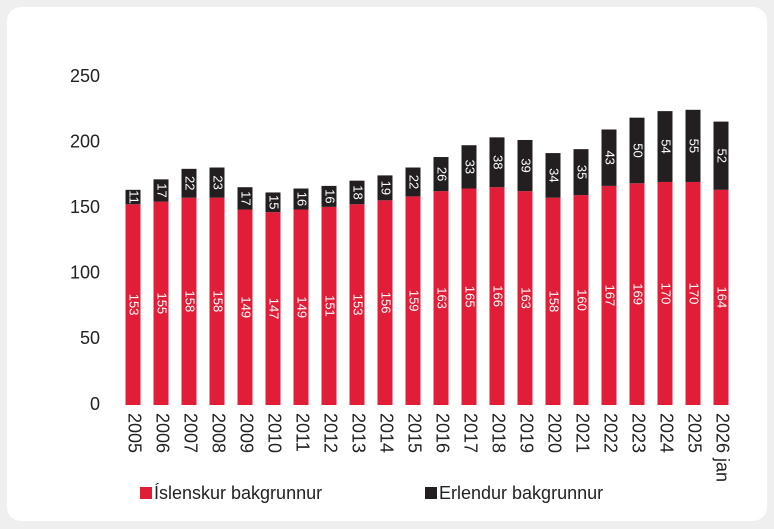 This screenshot has width=774, height=529. I want to click on x-tick-label: 2010, so click(274, 433).